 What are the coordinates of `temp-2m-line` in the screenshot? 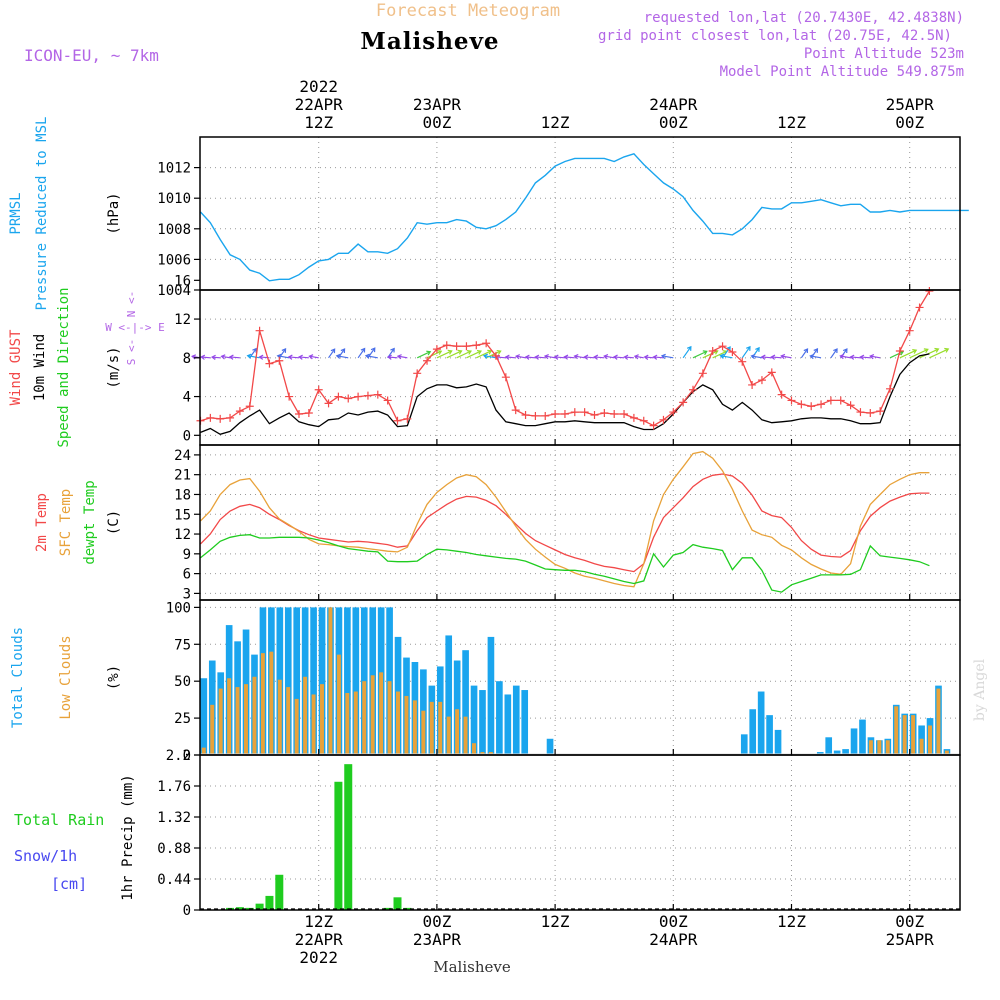 It's located at (565, 523).